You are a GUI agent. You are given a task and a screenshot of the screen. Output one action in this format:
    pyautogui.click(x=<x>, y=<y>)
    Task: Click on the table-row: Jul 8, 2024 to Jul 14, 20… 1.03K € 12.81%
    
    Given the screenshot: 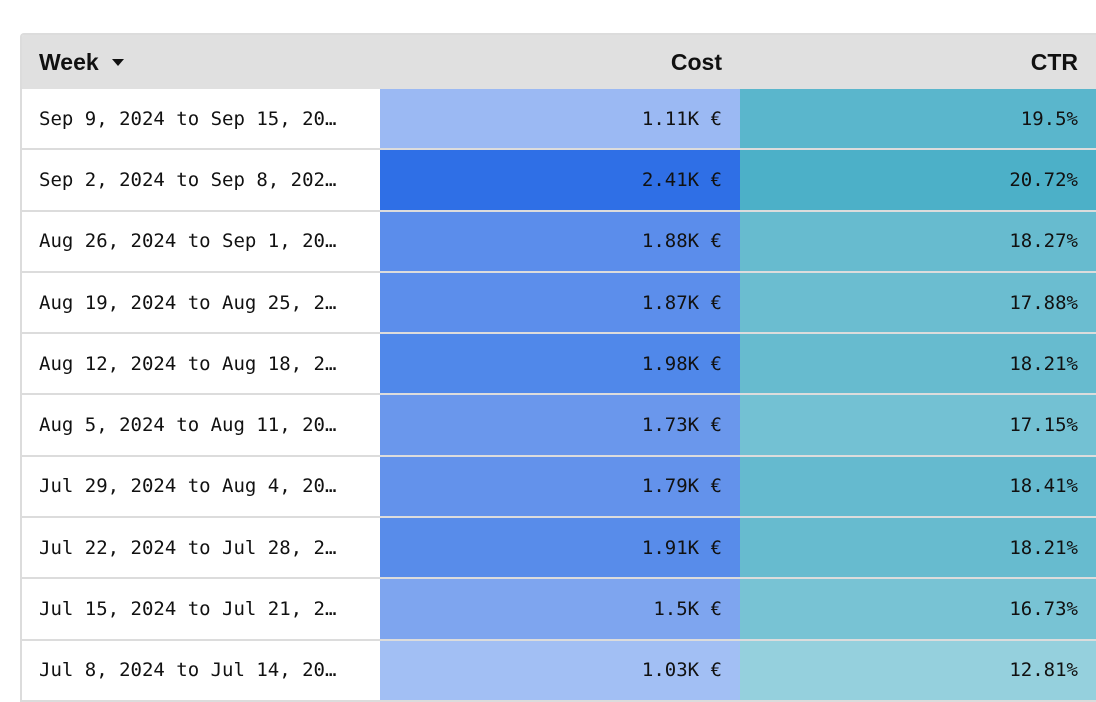 What is the action you would take?
    pyautogui.click(x=559, y=671)
    